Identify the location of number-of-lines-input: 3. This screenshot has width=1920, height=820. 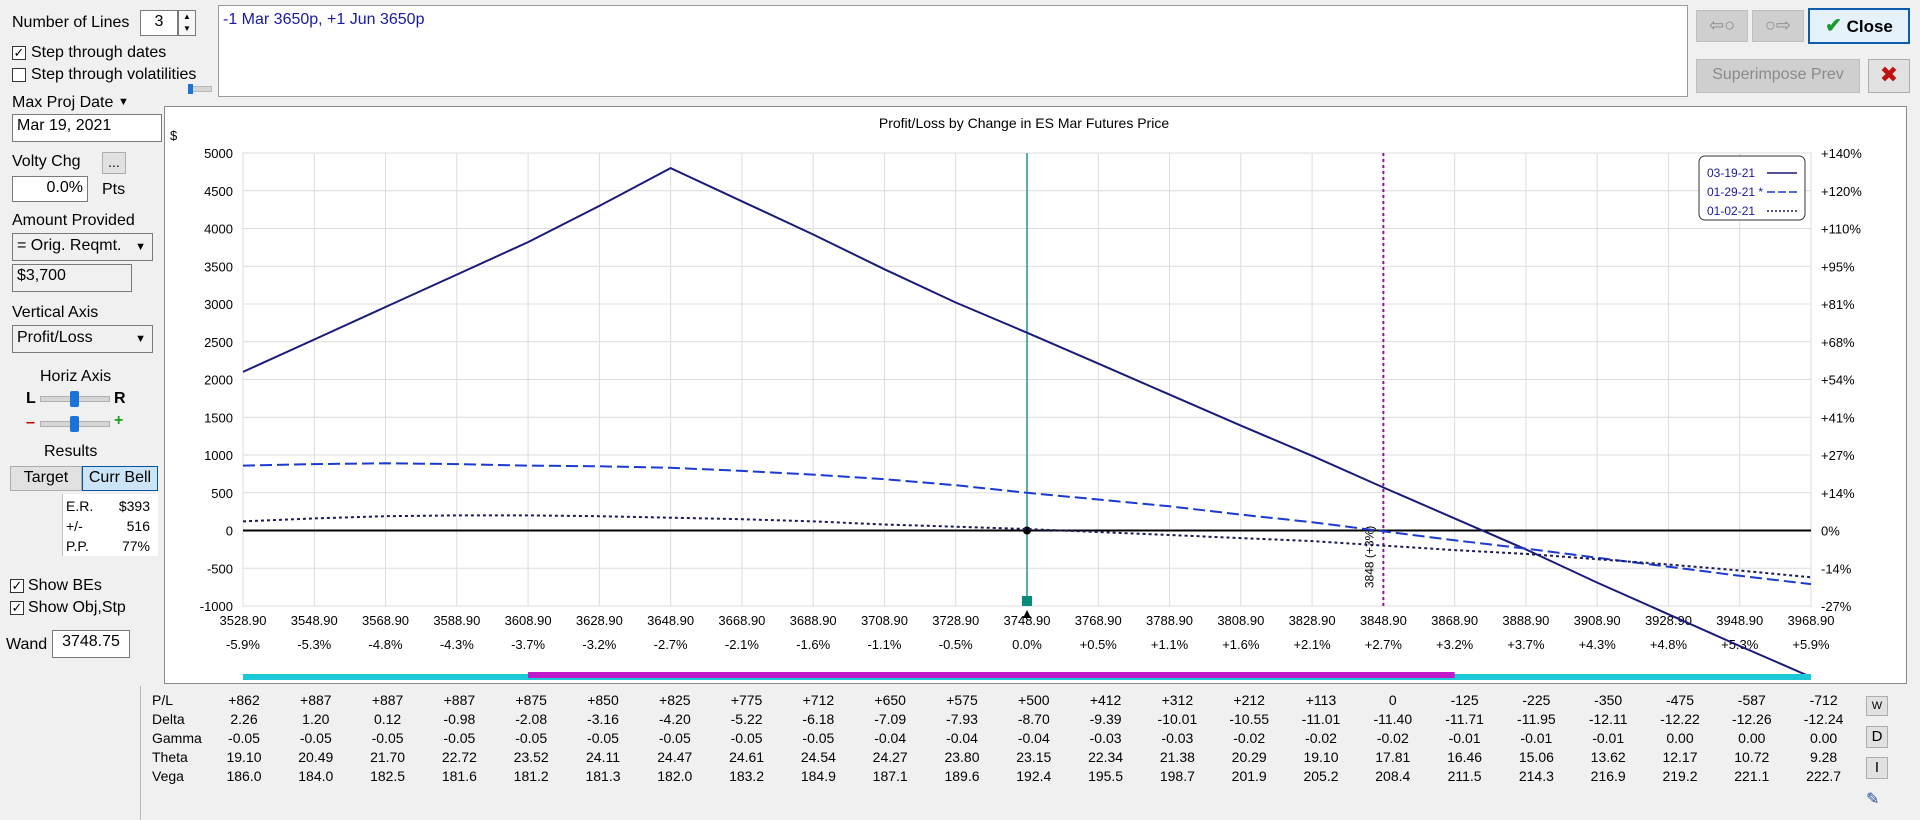
(159, 23).